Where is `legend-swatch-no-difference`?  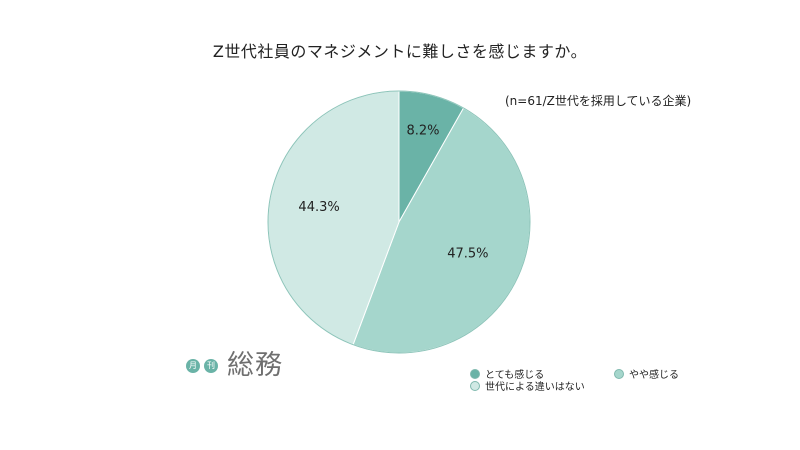 legend-swatch-no-difference is located at coordinates (475, 385).